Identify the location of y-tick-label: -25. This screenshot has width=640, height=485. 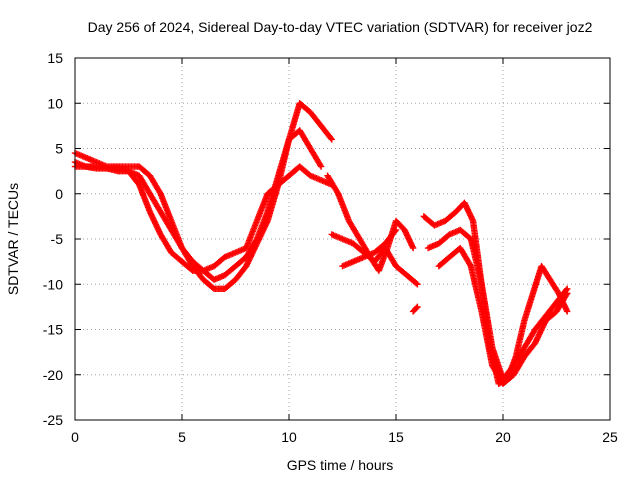
(53, 420).